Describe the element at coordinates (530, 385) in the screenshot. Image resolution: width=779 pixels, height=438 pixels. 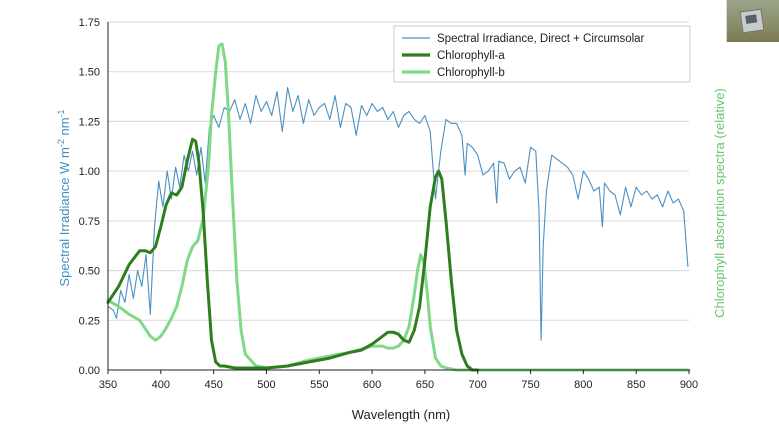
I see `x-tick-label: 750` at that location.